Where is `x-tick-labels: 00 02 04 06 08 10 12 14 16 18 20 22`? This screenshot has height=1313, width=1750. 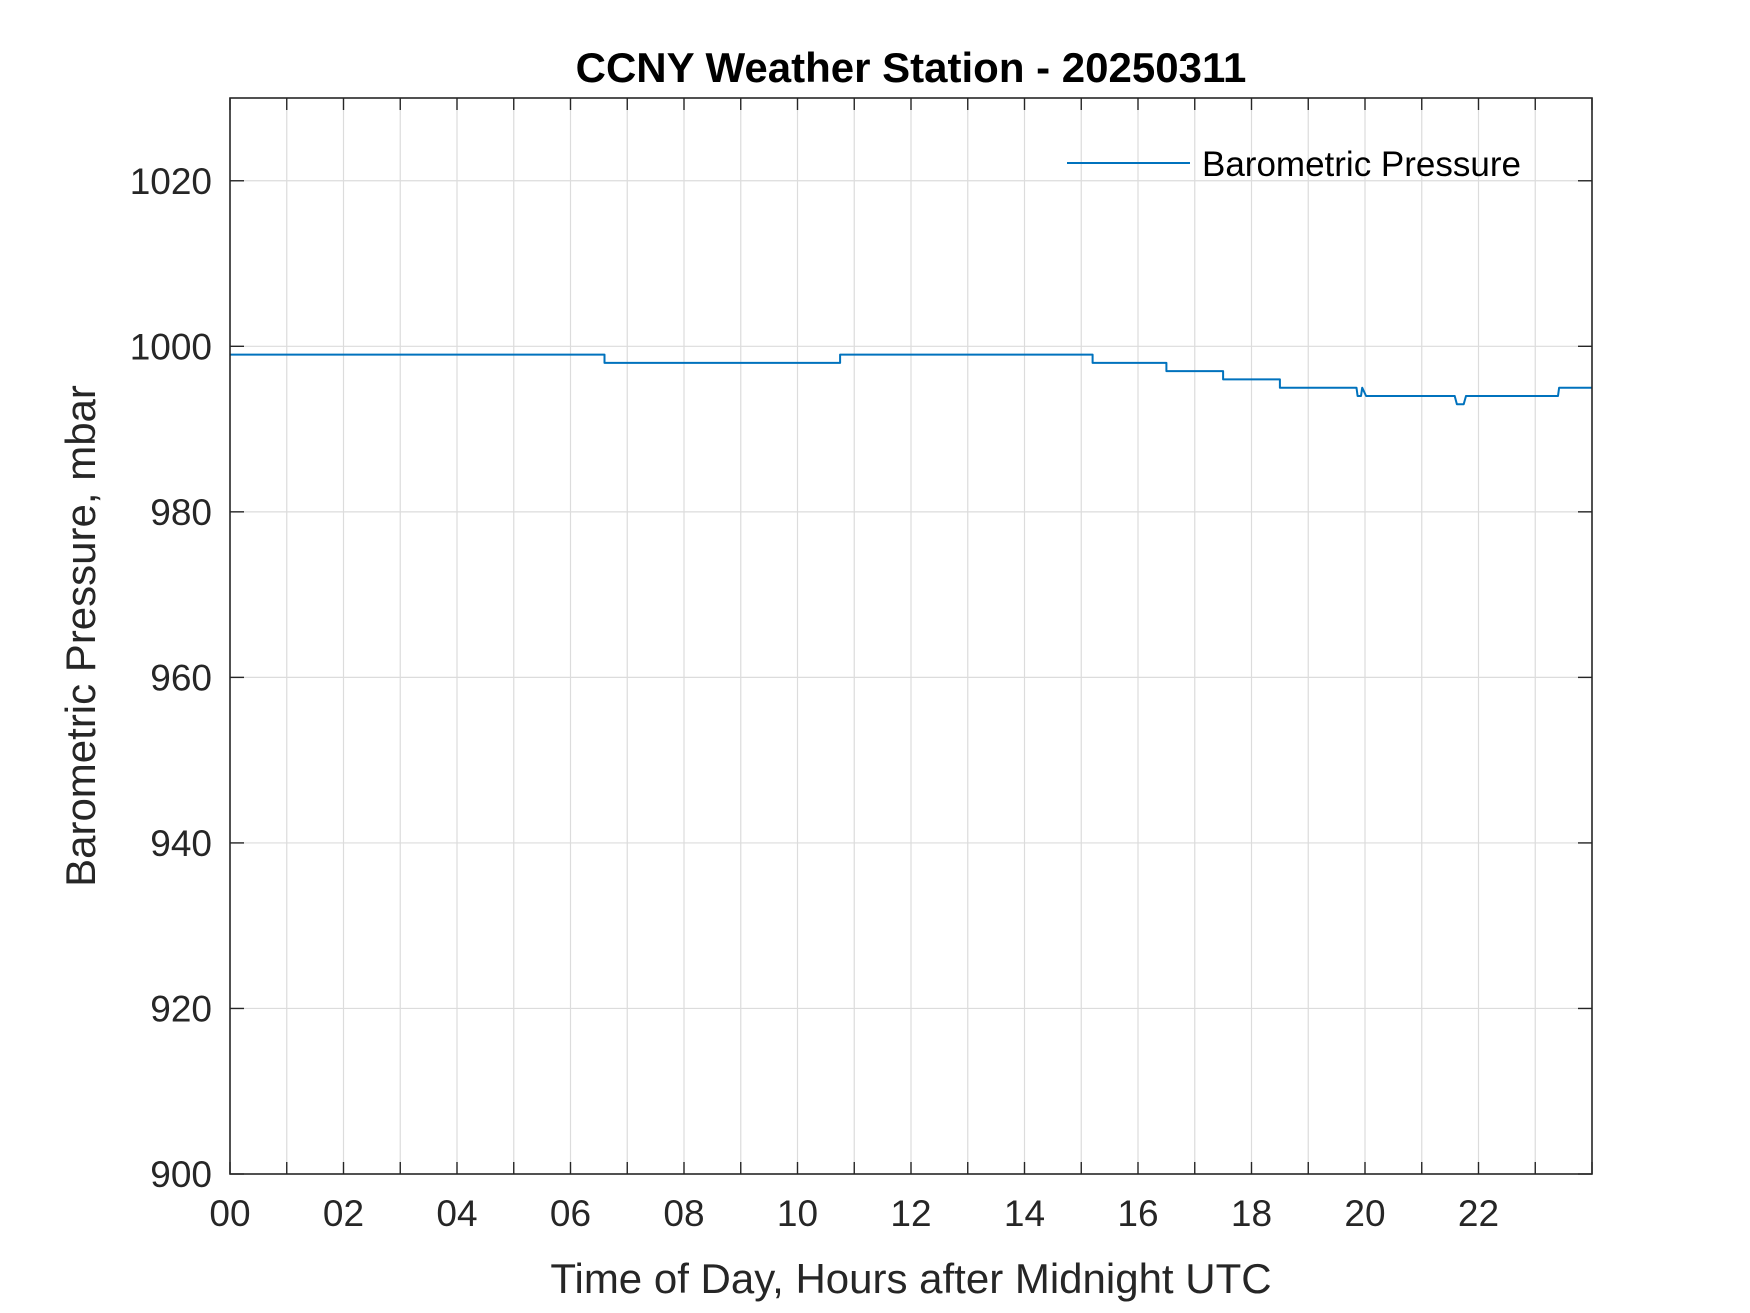 x-tick-labels: 00 02 04 06 08 10 12 14 16 18 20 22 is located at coordinates (854, 1213).